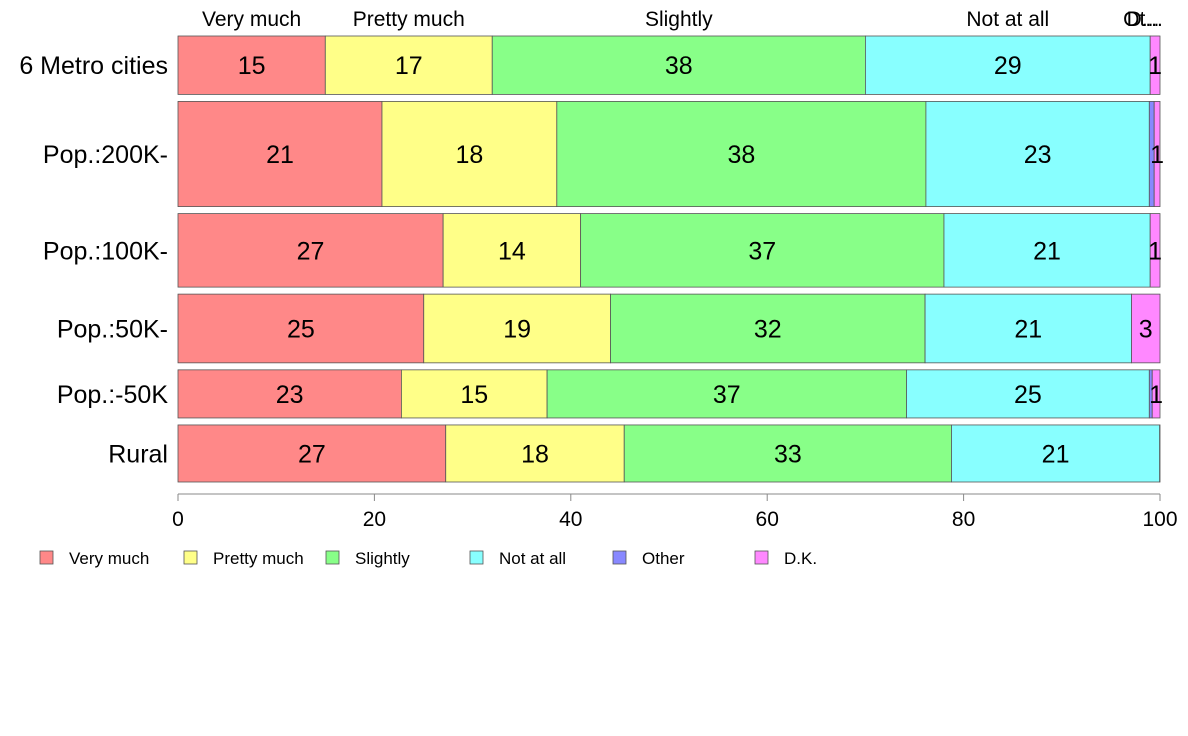  I want to click on value-label-rural-slightly: 33, so click(788, 454).